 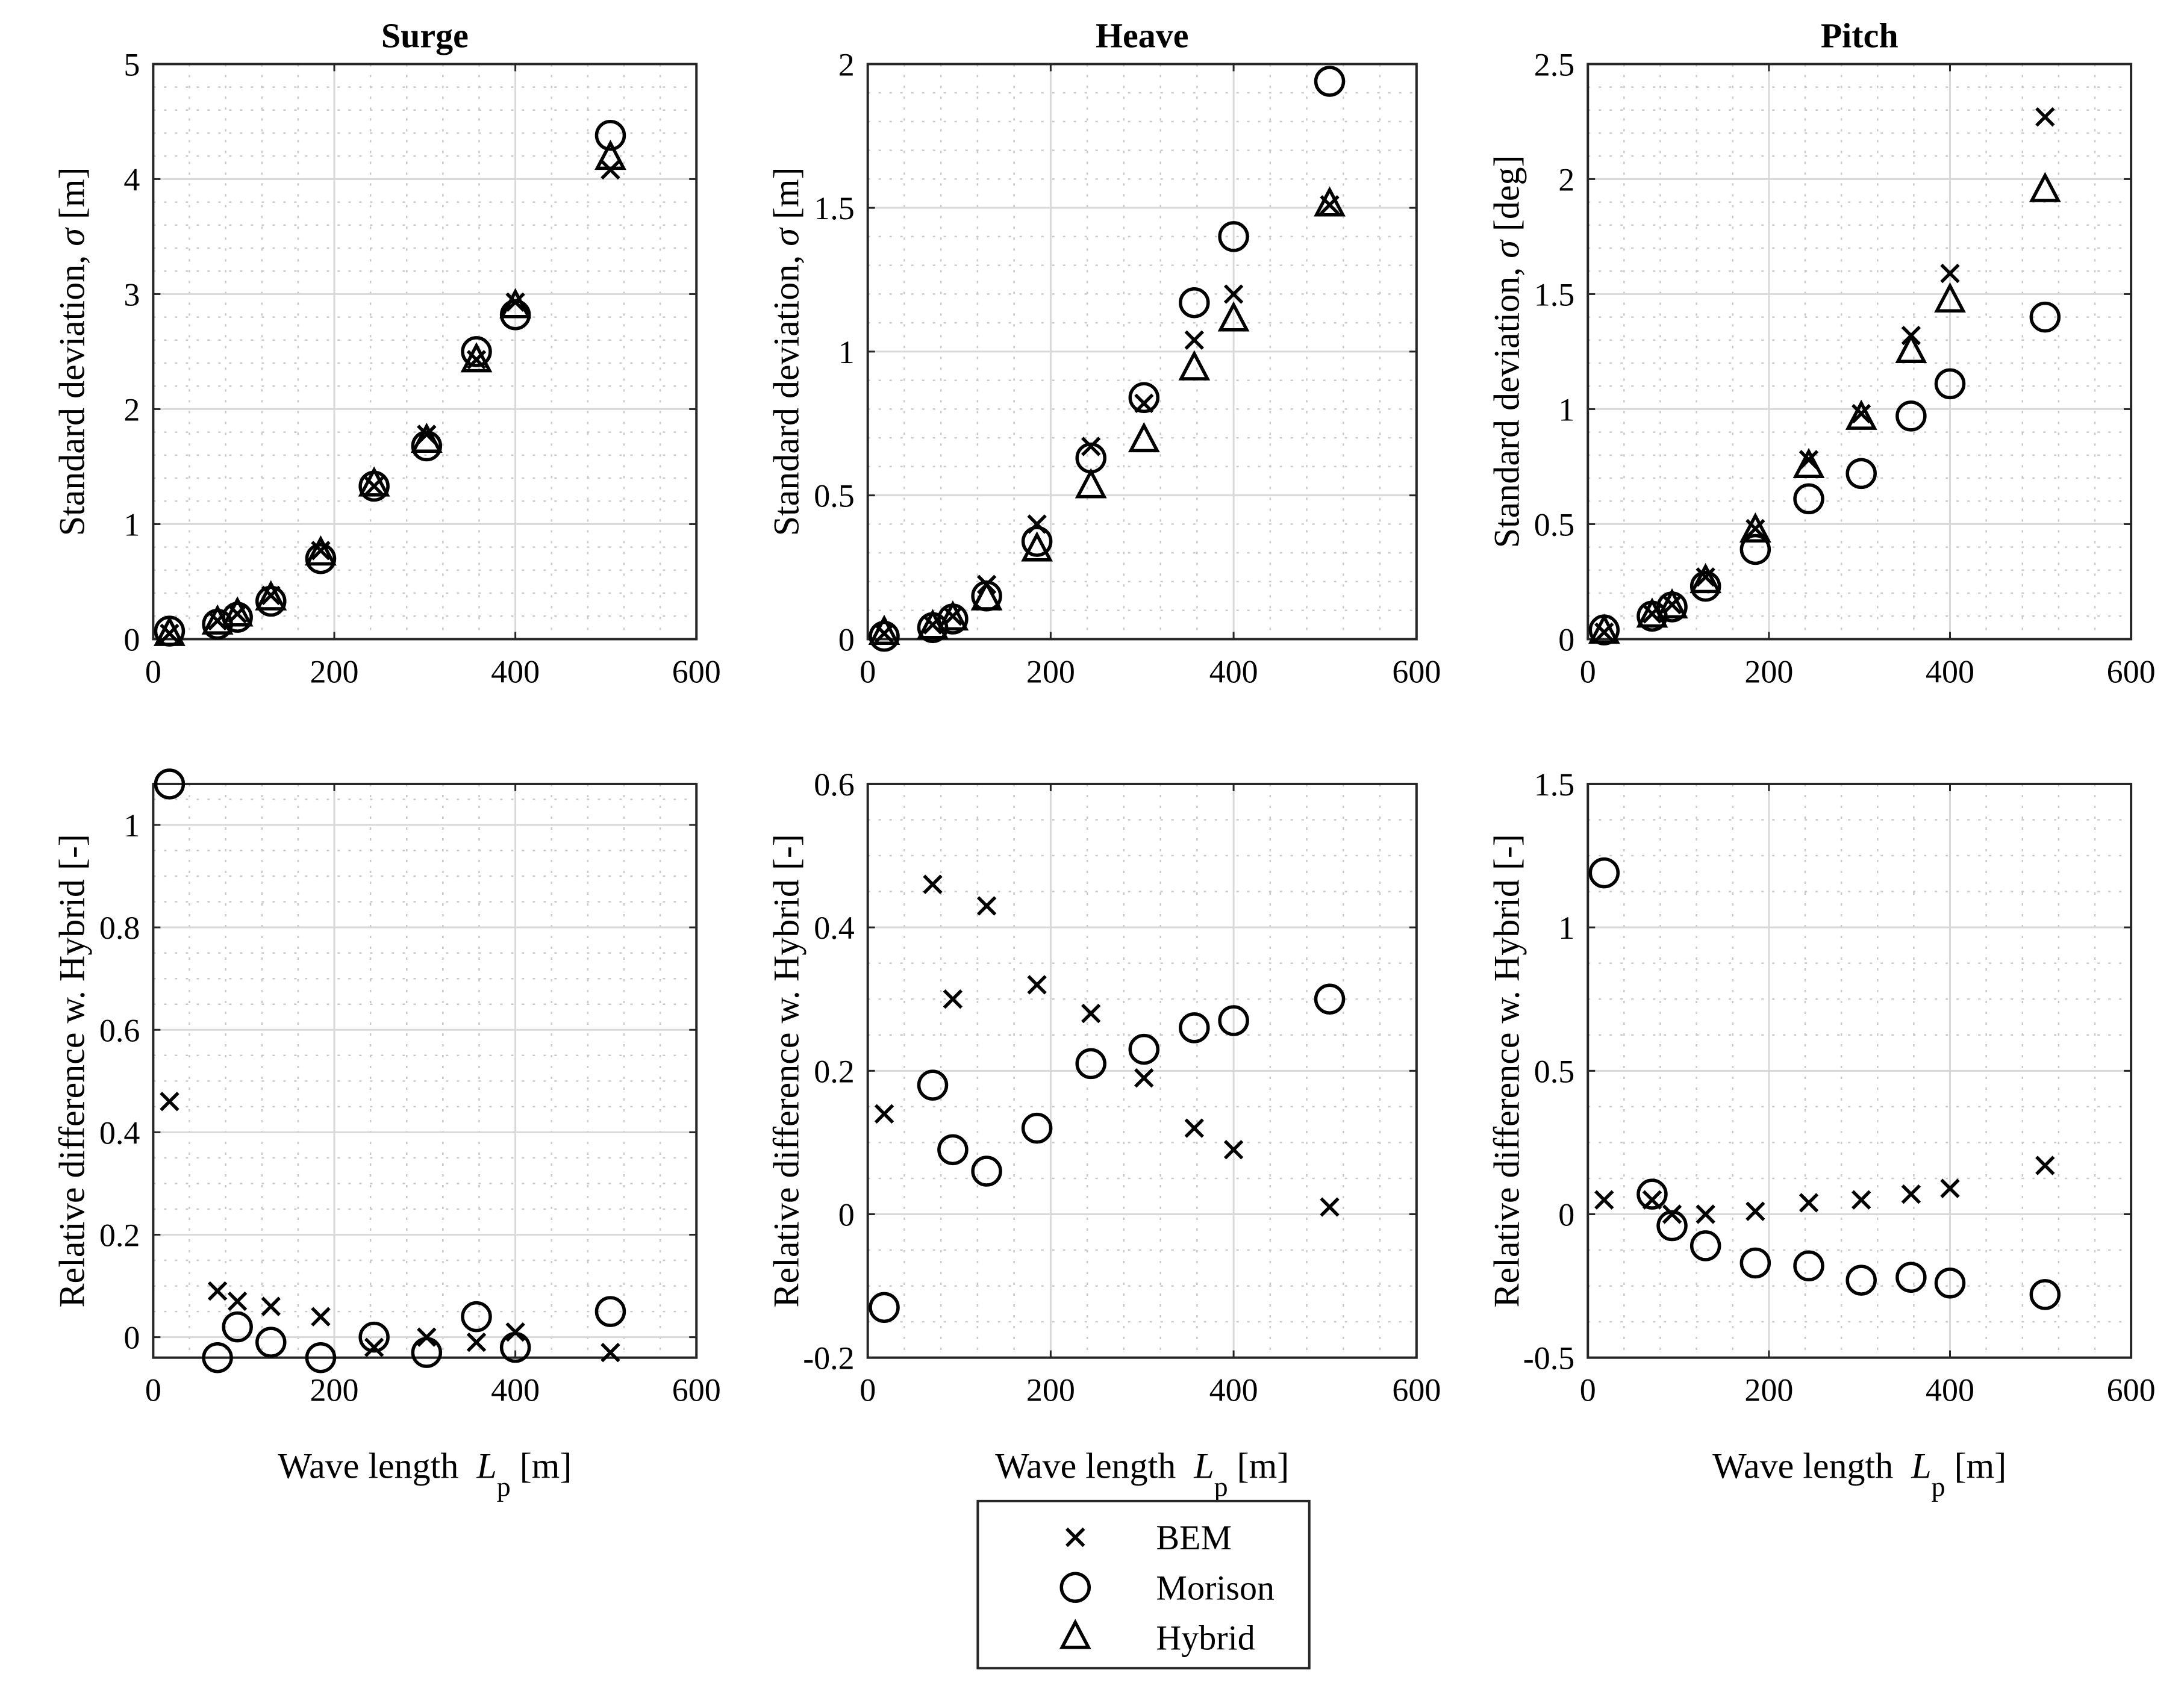 What do you see at coordinates (1554, 1071) in the screenshot?
I see `y-tick-label: 0.5` at bounding box center [1554, 1071].